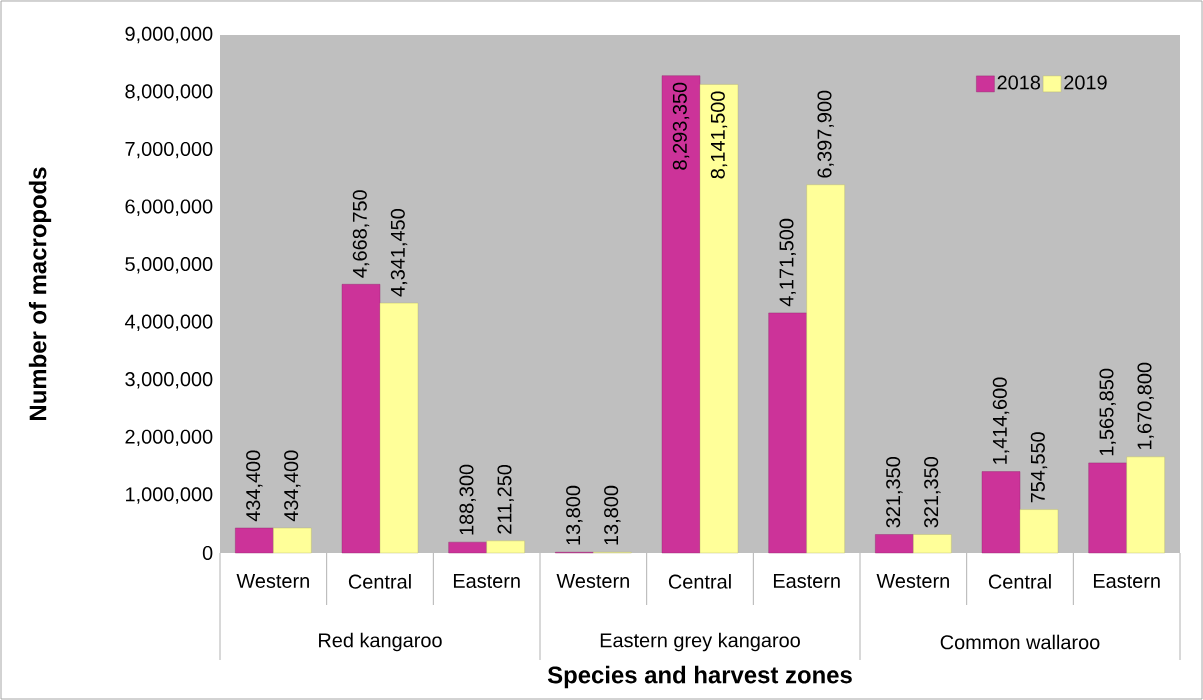 This screenshot has width=1203, height=700. Describe the element at coordinates (699, 677) in the screenshot. I see `x-axis-title: Species and harvest zones` at that location.